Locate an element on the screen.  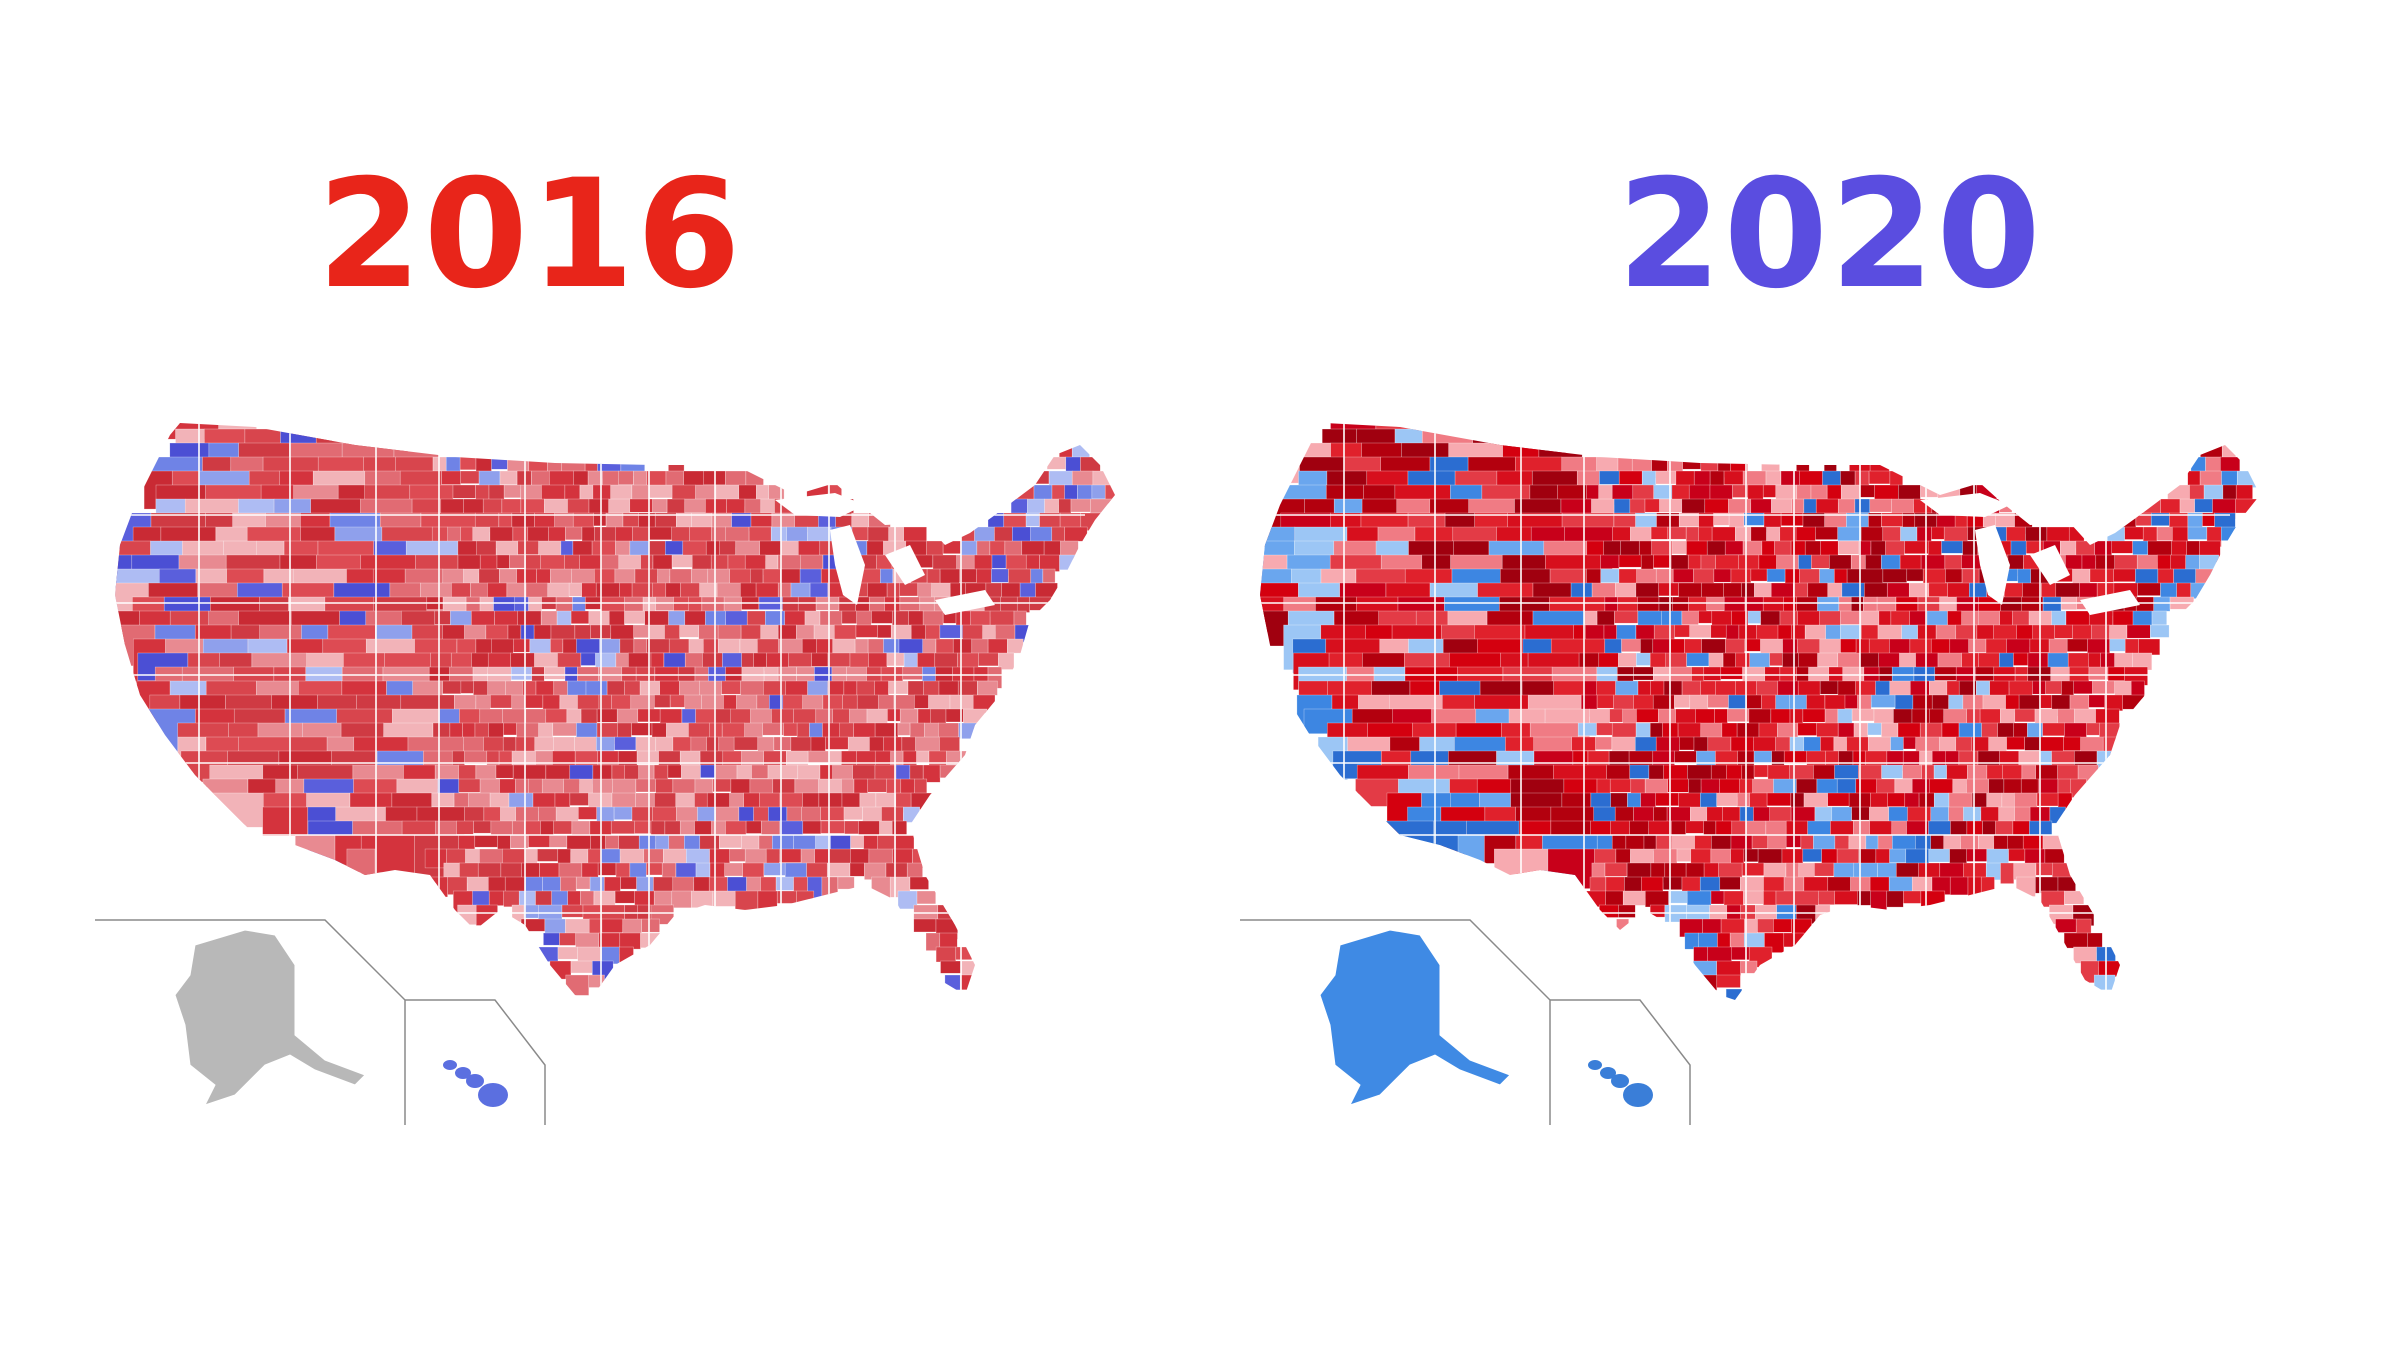
hawaii-island is located at coordinates (493, 1095).